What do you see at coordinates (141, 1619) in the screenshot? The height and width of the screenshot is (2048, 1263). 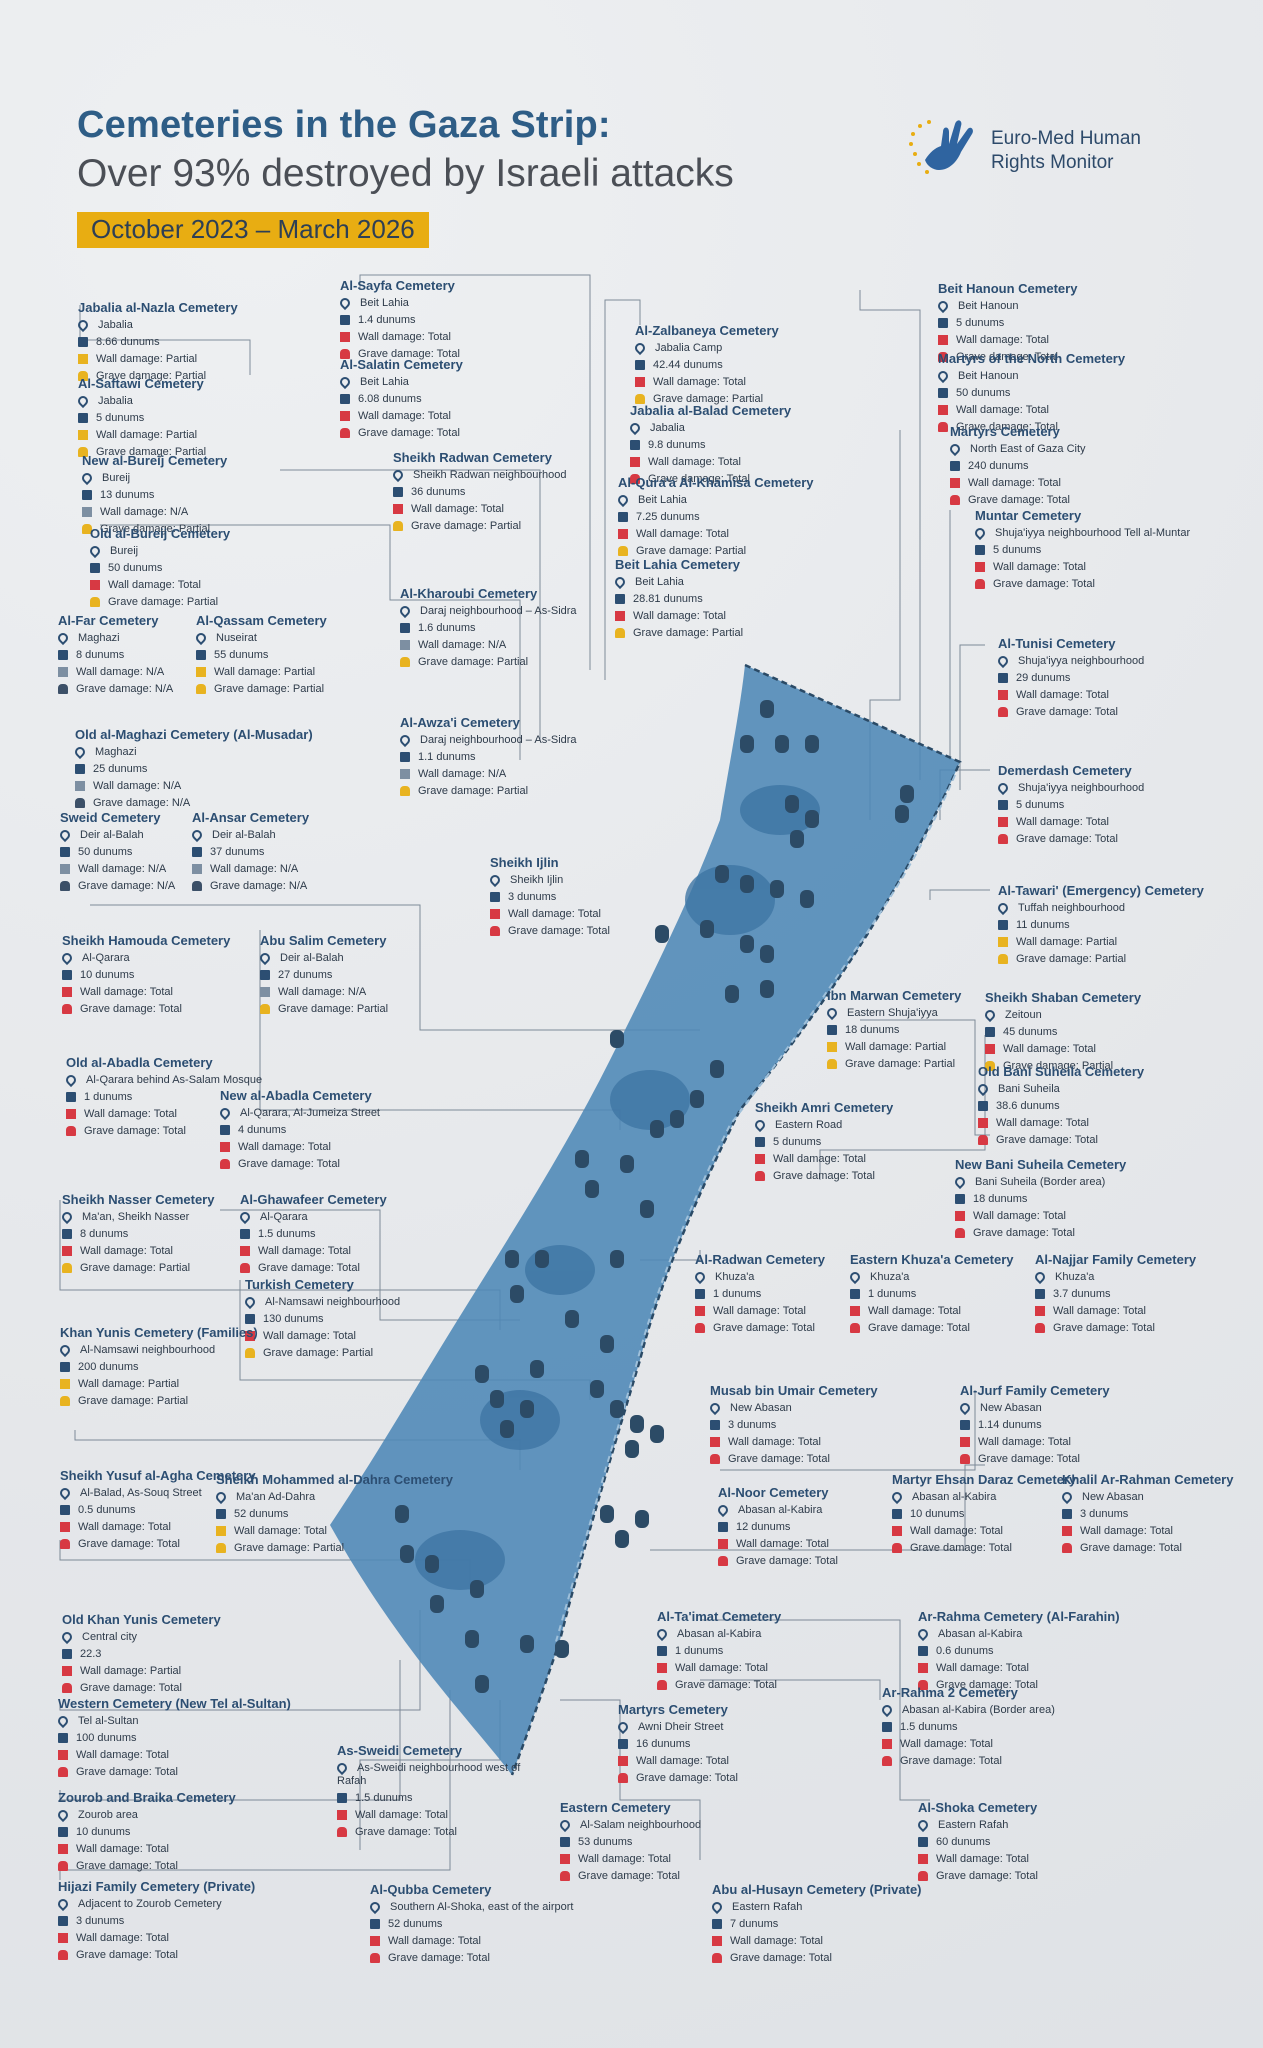 I see `cemetery-name: Old Khan Yunis Cemetery` at bounding box center [141, 1619].